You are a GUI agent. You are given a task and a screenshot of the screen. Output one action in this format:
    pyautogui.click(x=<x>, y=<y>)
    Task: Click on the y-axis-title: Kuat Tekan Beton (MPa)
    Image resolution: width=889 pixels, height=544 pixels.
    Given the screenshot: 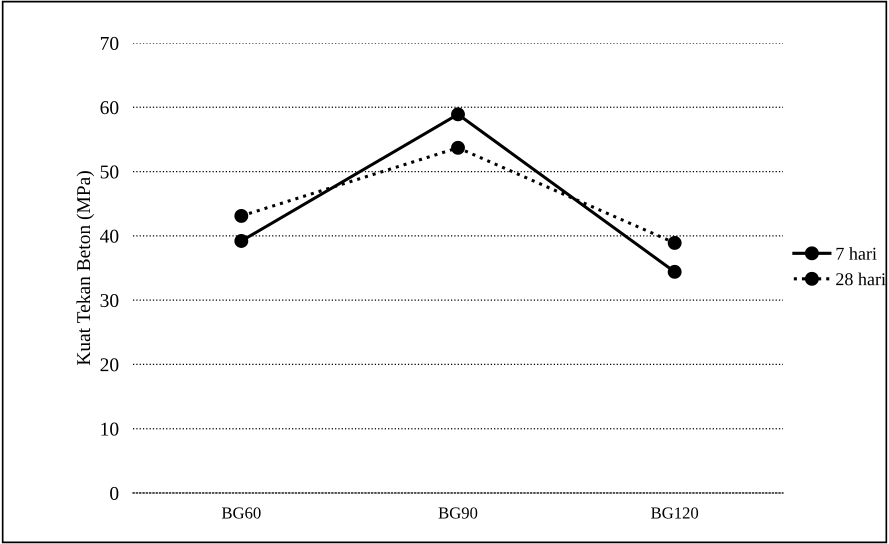 What is the action you would take?
    pyautogui.click(x=85, y=268)
    